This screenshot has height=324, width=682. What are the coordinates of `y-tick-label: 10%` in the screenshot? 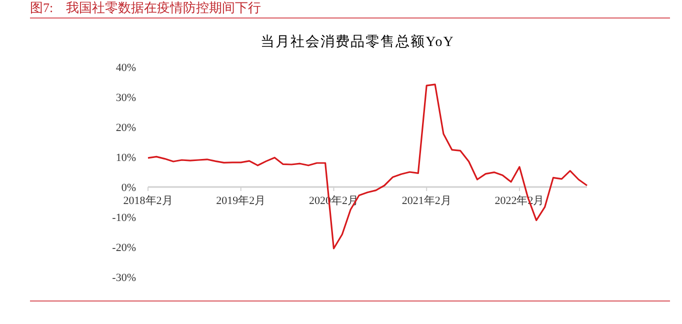 It's located at (126, 158).